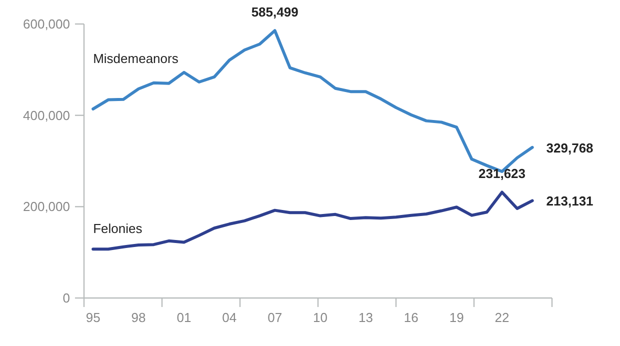 The image size is (620, 346). What do you see at coordinates (456, 317) in the screenshot?
I see `x-tick-label: 19` at bounding box center [456, 317].